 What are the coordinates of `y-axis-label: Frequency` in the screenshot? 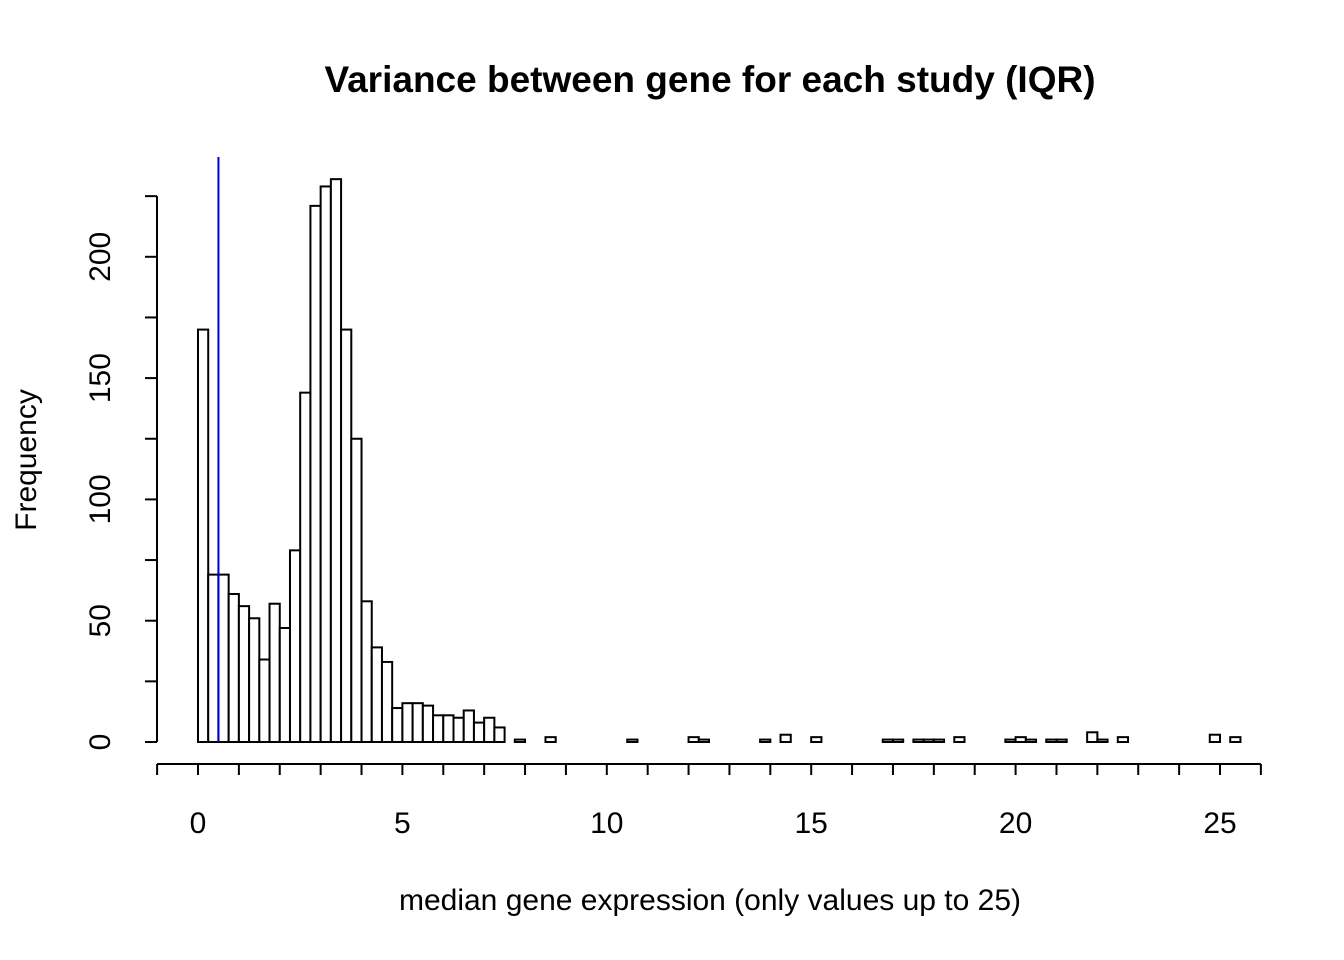 It's located at (26, 460).